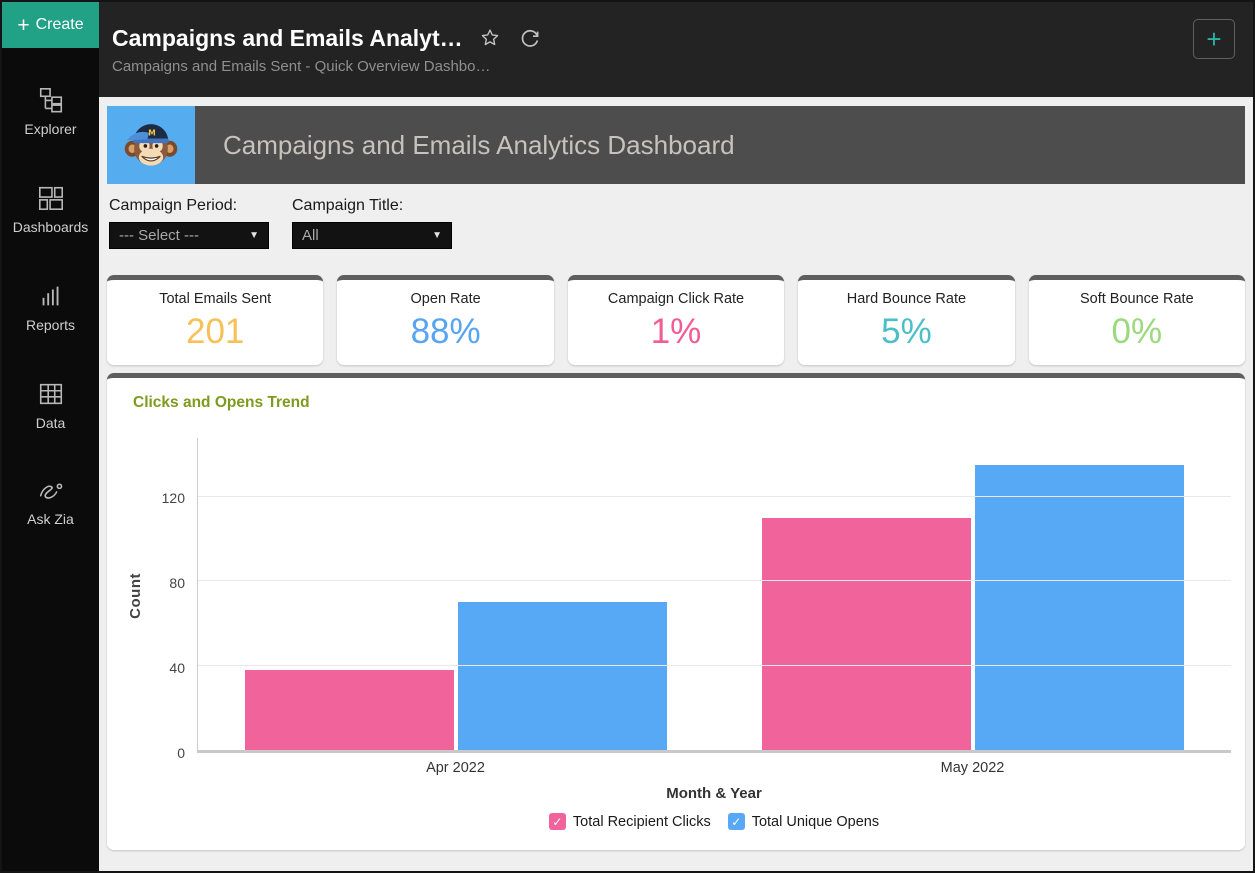 The height and width of the screenshot is (873, 1255). I want to click on campaign-title-filter: Campaign Title: All ▼, so click(372, 223).